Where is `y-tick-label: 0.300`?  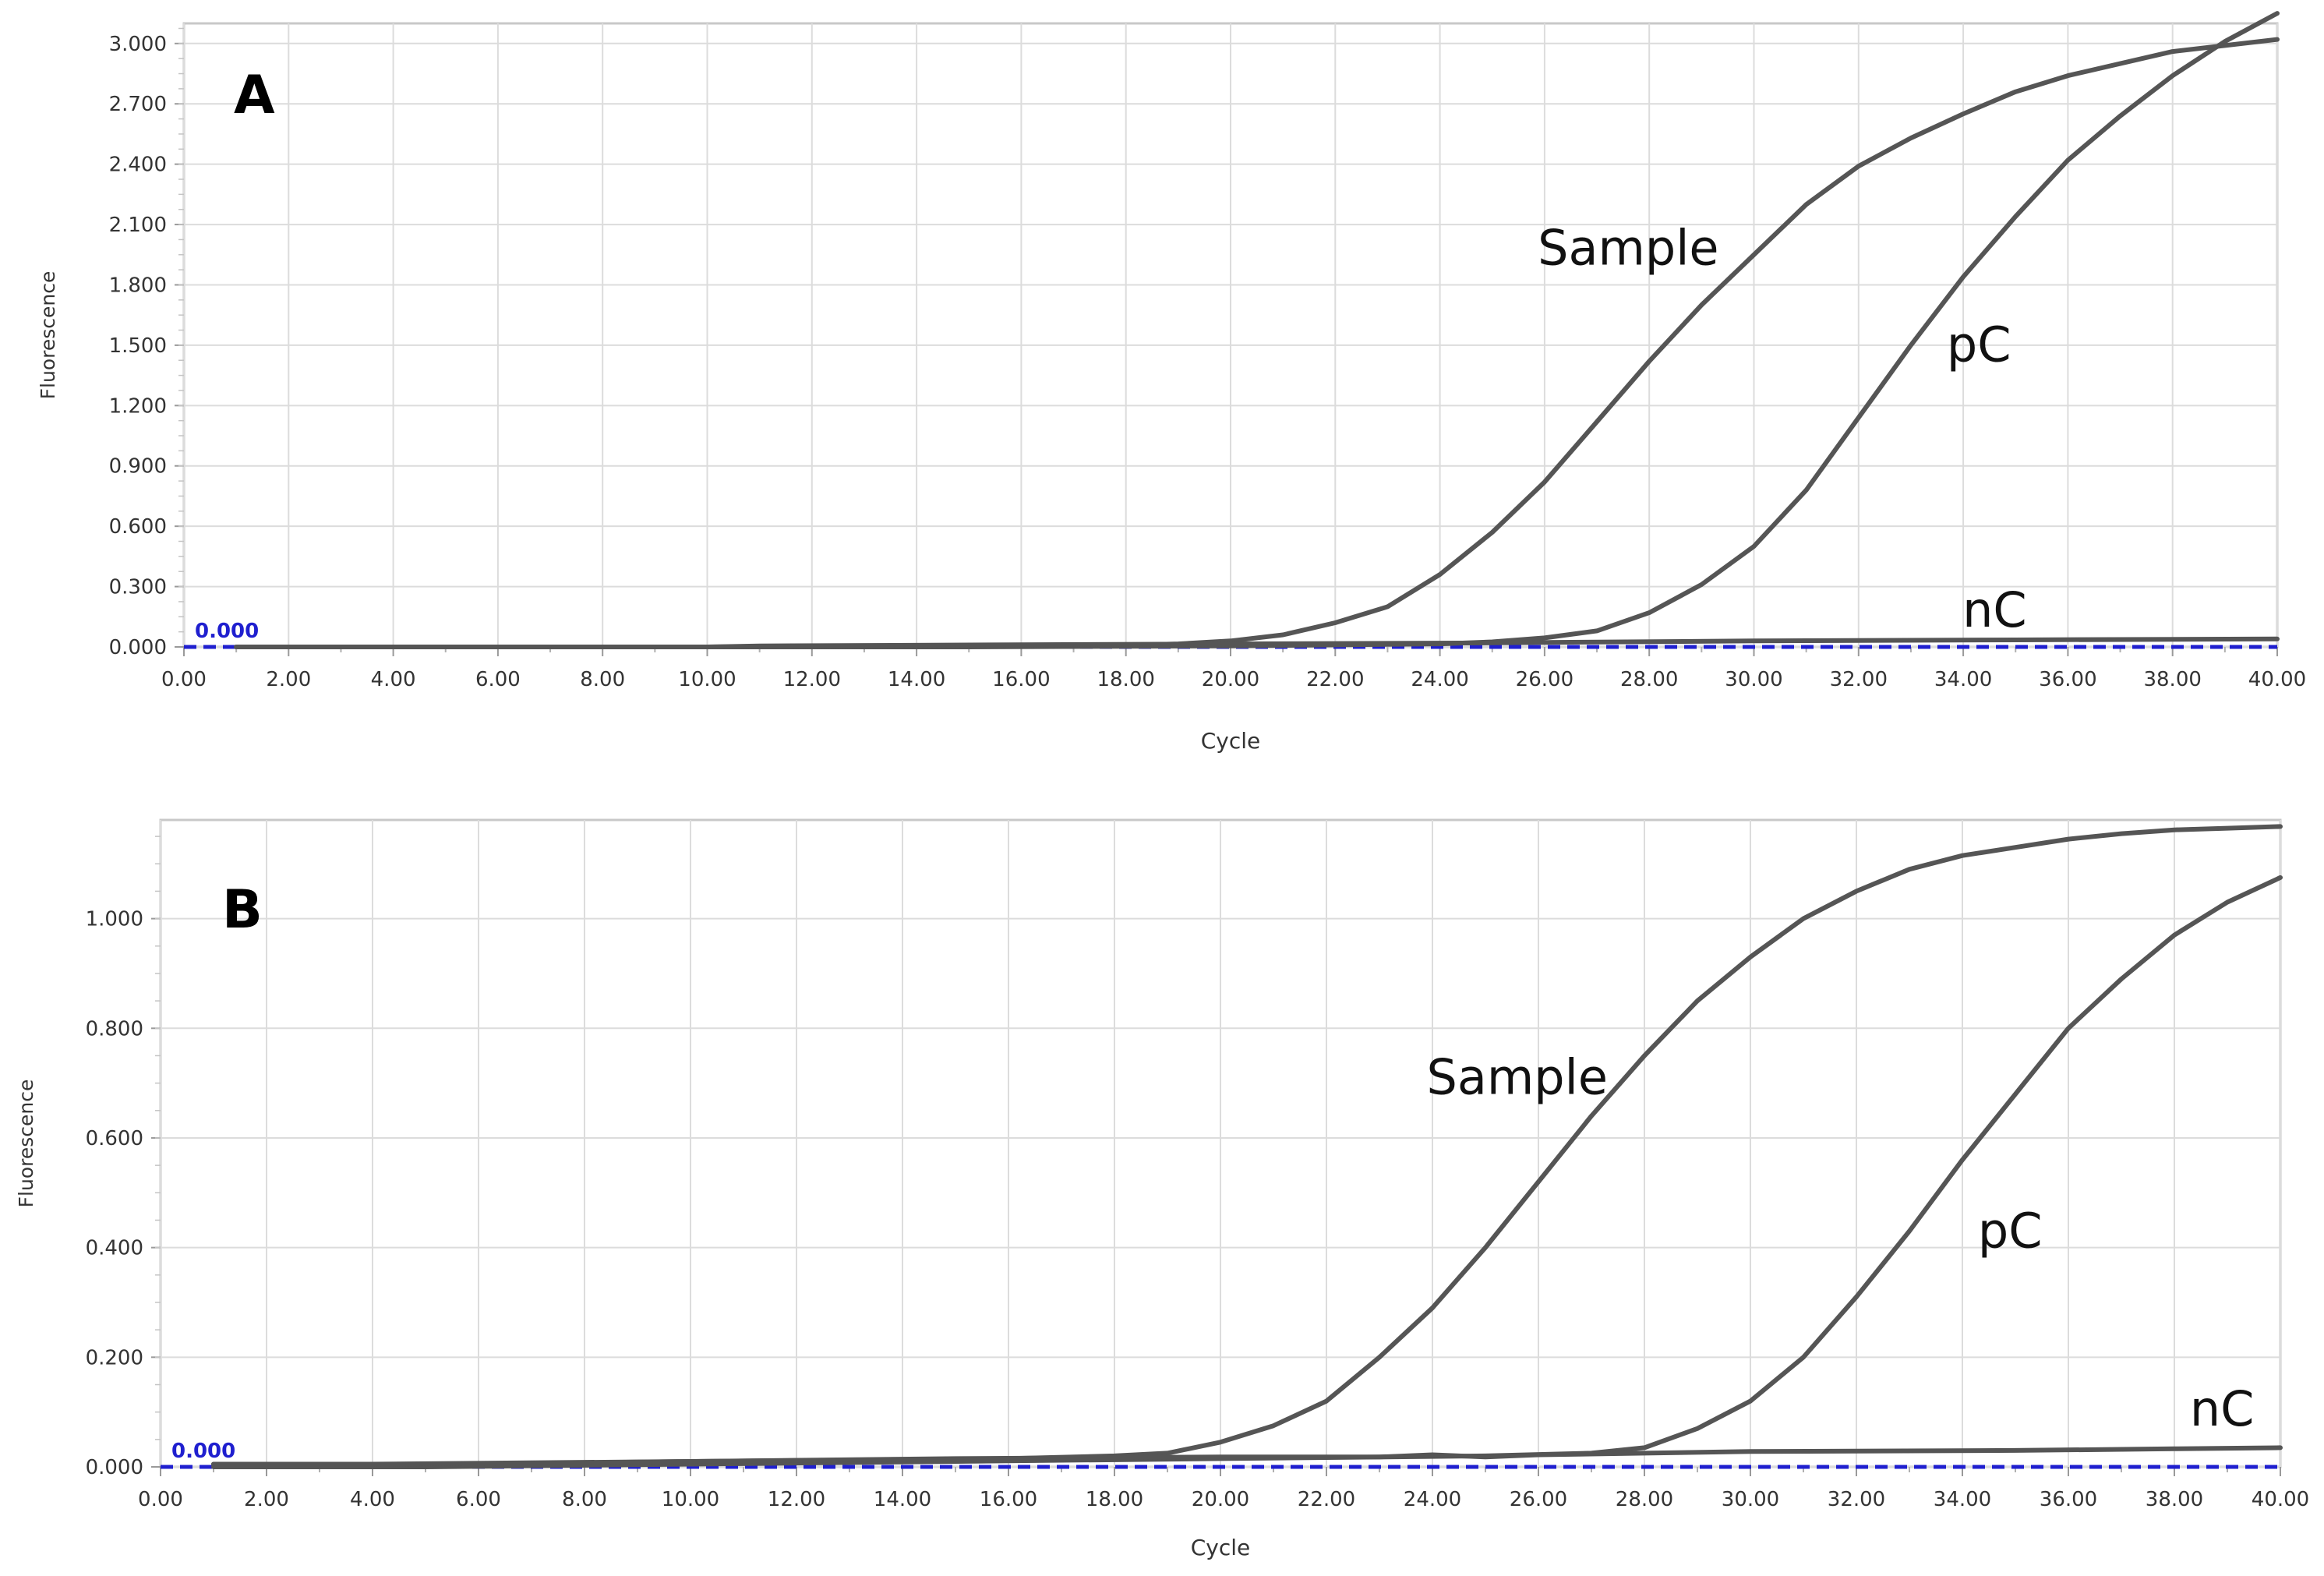
y-tick-label: 0.300 is located at coordinates (138, 587).